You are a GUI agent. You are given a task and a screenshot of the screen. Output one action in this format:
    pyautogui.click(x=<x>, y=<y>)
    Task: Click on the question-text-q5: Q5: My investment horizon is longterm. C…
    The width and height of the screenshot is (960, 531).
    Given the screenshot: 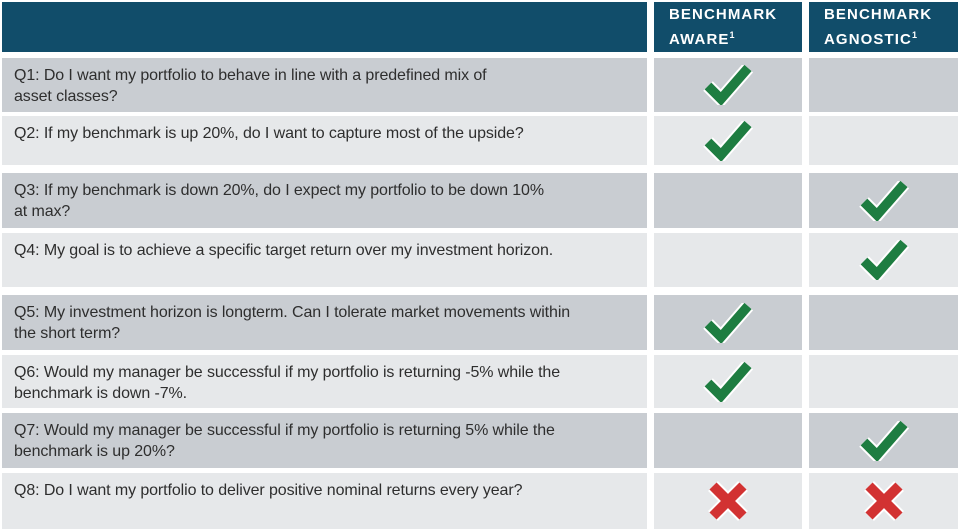 What is the action you would take?
    pyautogui.click(x=324, y=322)
    